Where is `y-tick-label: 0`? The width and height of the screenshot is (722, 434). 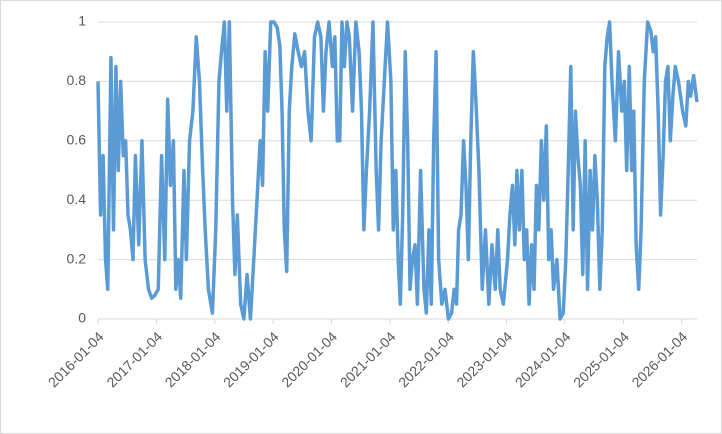
y-tick-label: 0 is located at coordinates (82, 318).